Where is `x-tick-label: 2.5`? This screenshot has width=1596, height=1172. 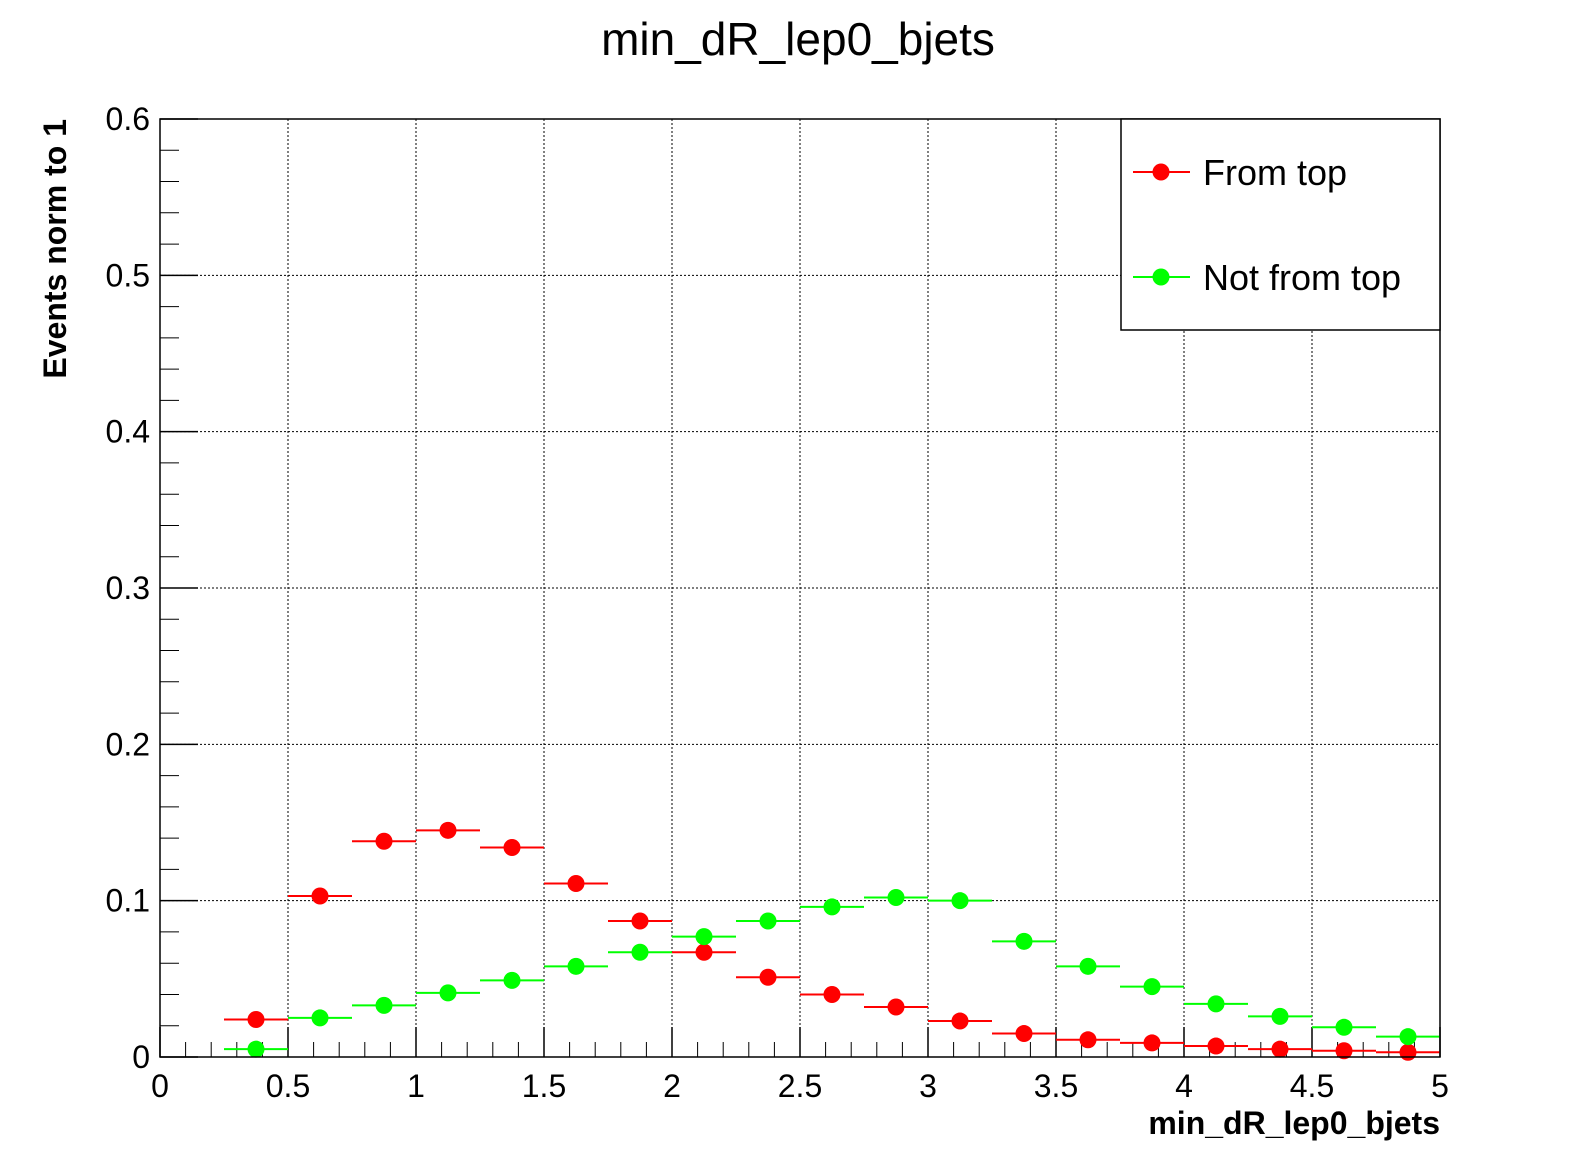
x-tick-label: 2.5 is located at coordinates (800, 1086).